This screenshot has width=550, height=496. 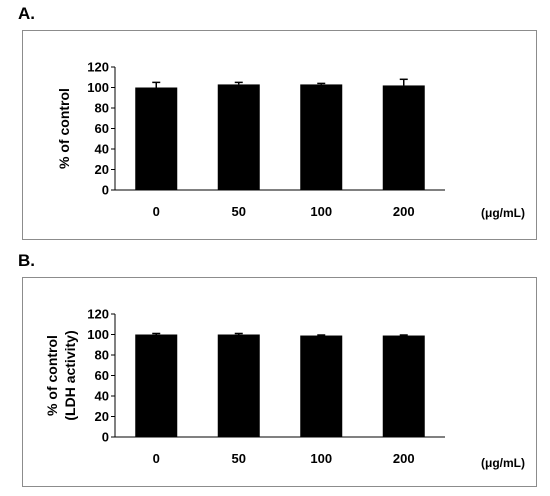 I want to click on panel-b-label: B., so click(x=26, y=260).